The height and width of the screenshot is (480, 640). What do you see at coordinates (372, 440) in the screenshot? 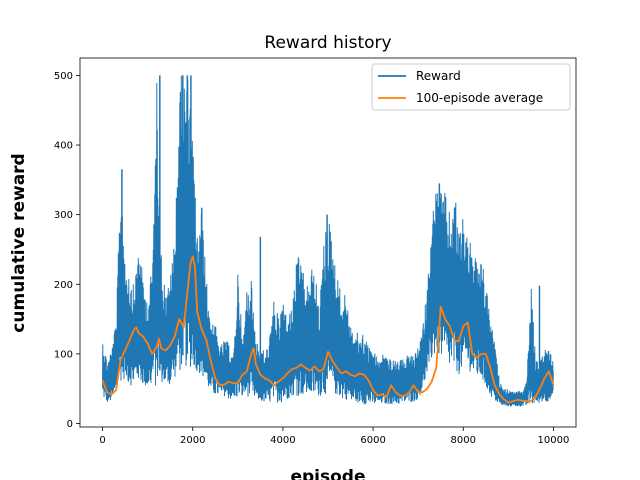
I see `x-tick-label: 6000` at bounding box center [372, 440].